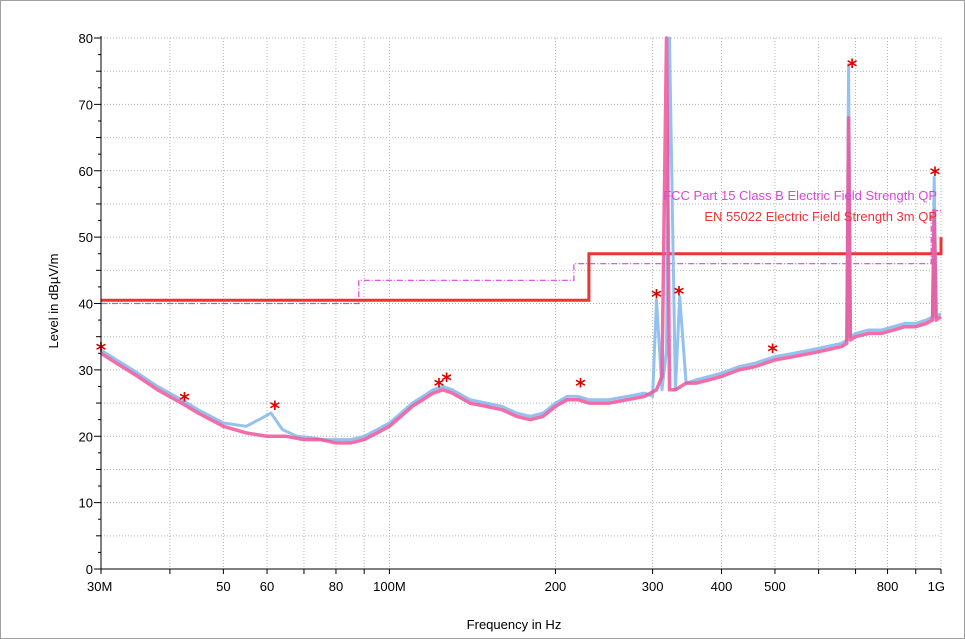  I want to click on y-tick-label: 40, so click(86, 304).